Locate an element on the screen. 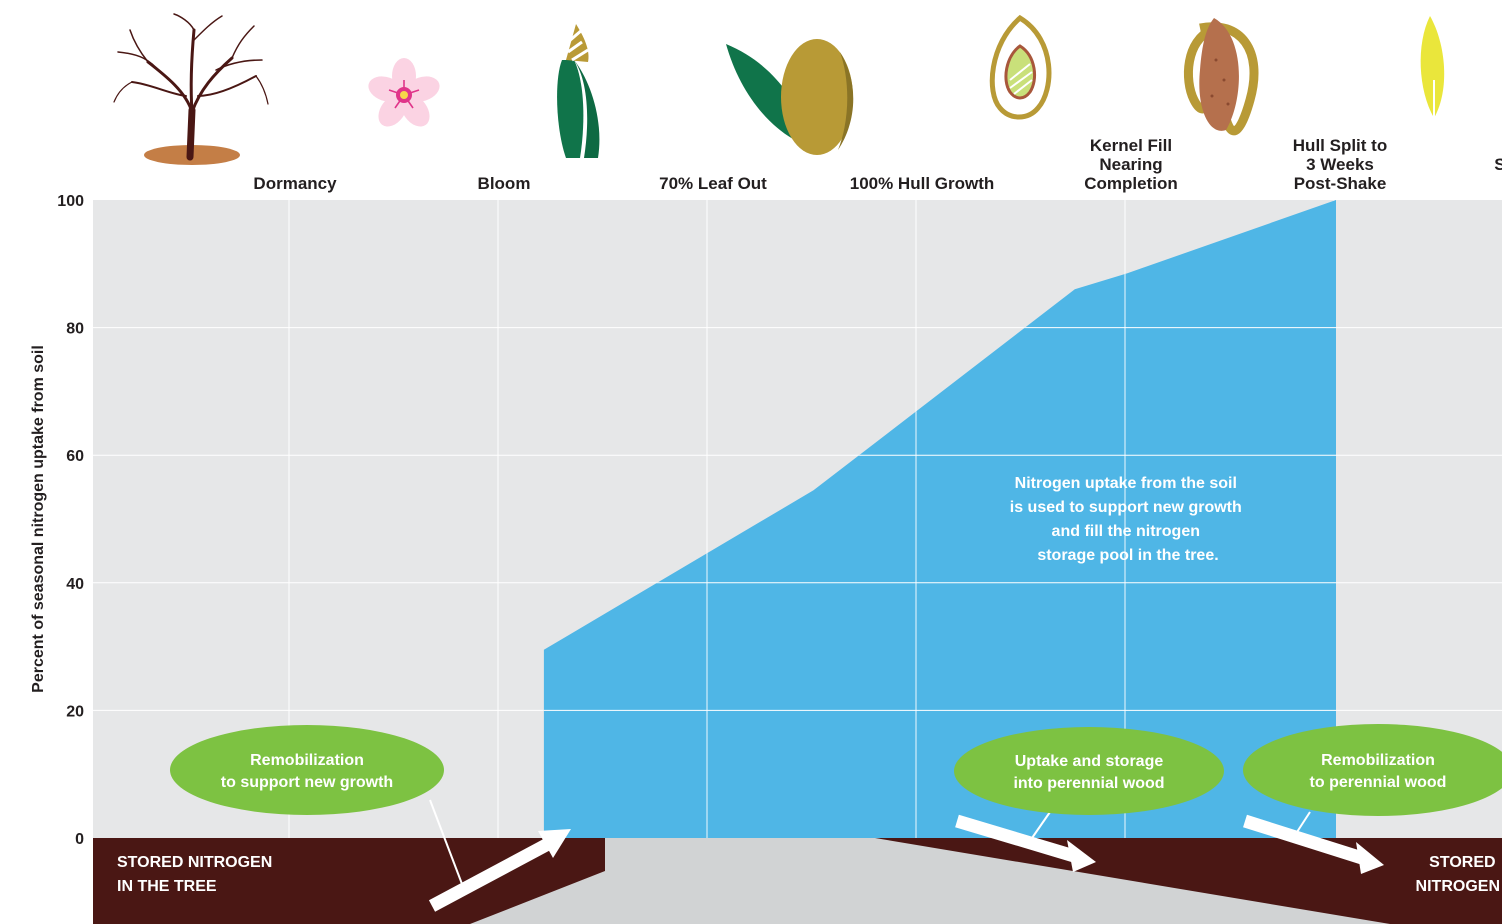 Image resolution: width=1502 pixels, height=924 pixels. stage-label: Kernel Fill is located at coordinates (1131, 145).